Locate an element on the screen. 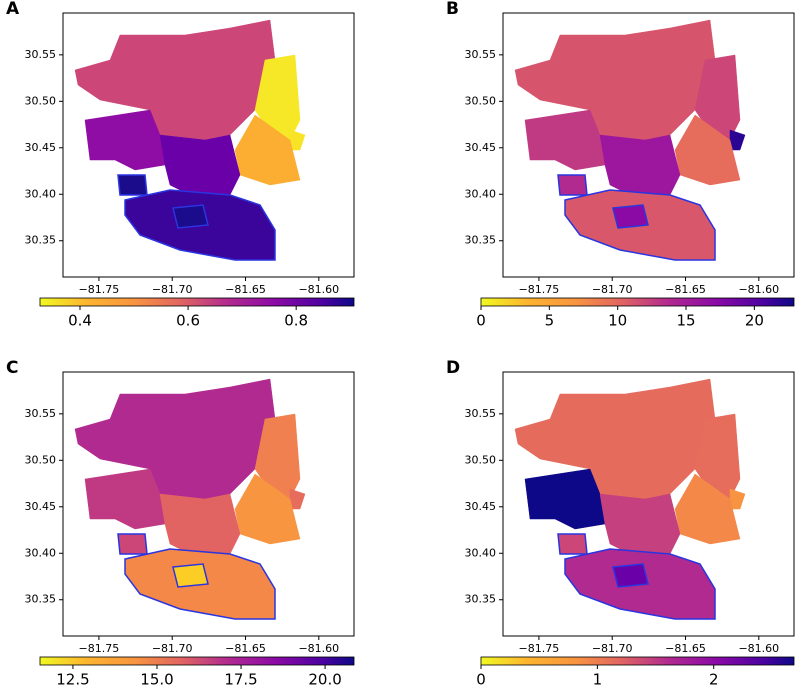 This screenshot has height=695, width=800. colorbar-tick-label: 1 is located at coordinates (598, 680).